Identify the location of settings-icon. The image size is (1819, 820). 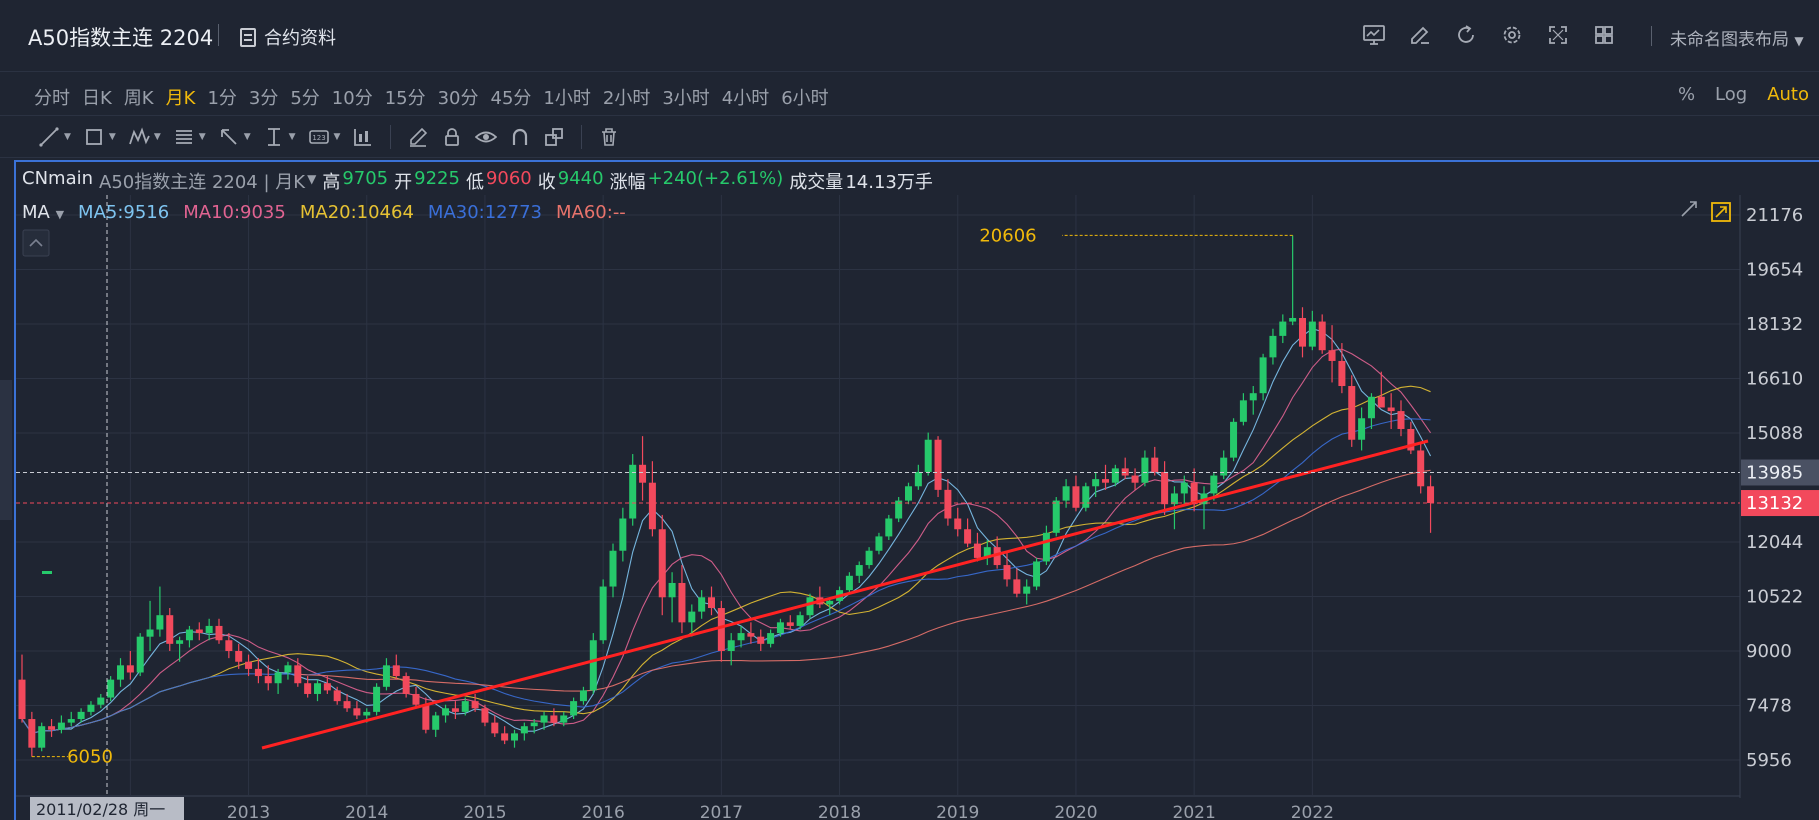
(1512, 35).